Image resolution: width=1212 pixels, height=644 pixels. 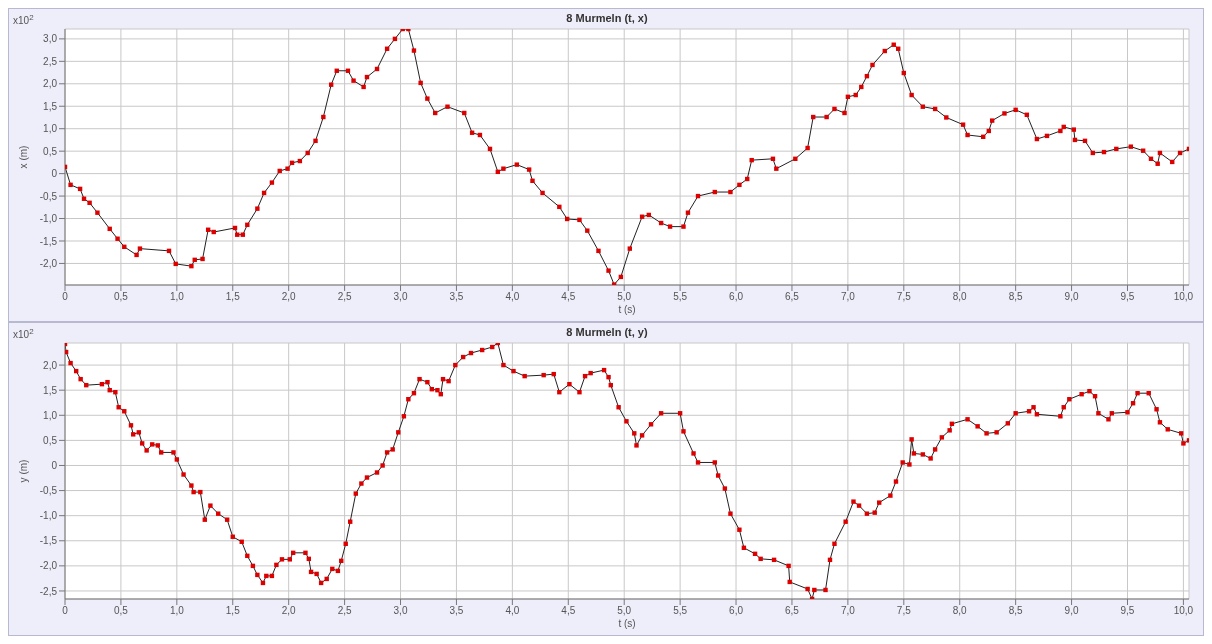 I want to click on y-tick-label: 3,0, so click(x=50, y=39).